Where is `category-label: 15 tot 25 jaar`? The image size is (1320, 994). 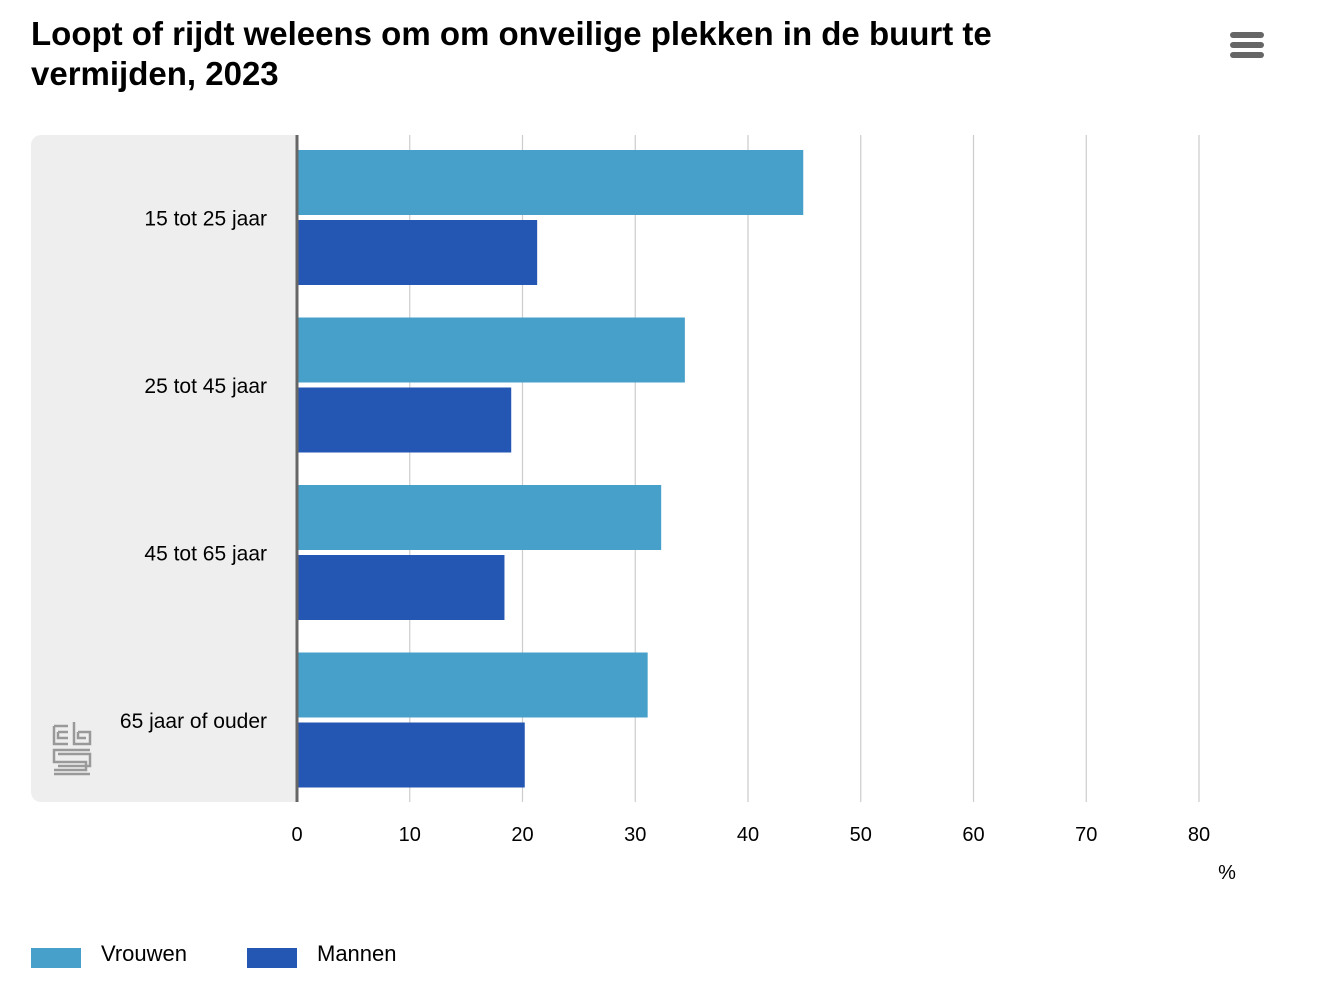 category-label: 15 tot 25 jaar is located at coordinates (205, 219).